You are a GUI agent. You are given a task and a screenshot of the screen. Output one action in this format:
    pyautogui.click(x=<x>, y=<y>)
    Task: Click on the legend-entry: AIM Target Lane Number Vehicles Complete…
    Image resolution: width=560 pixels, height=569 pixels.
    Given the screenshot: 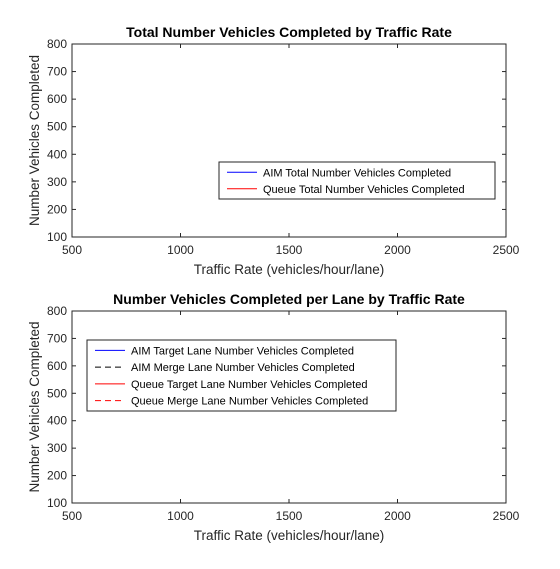 What is the action you would take?
    pyautogui.click(x=242, y=351)
    